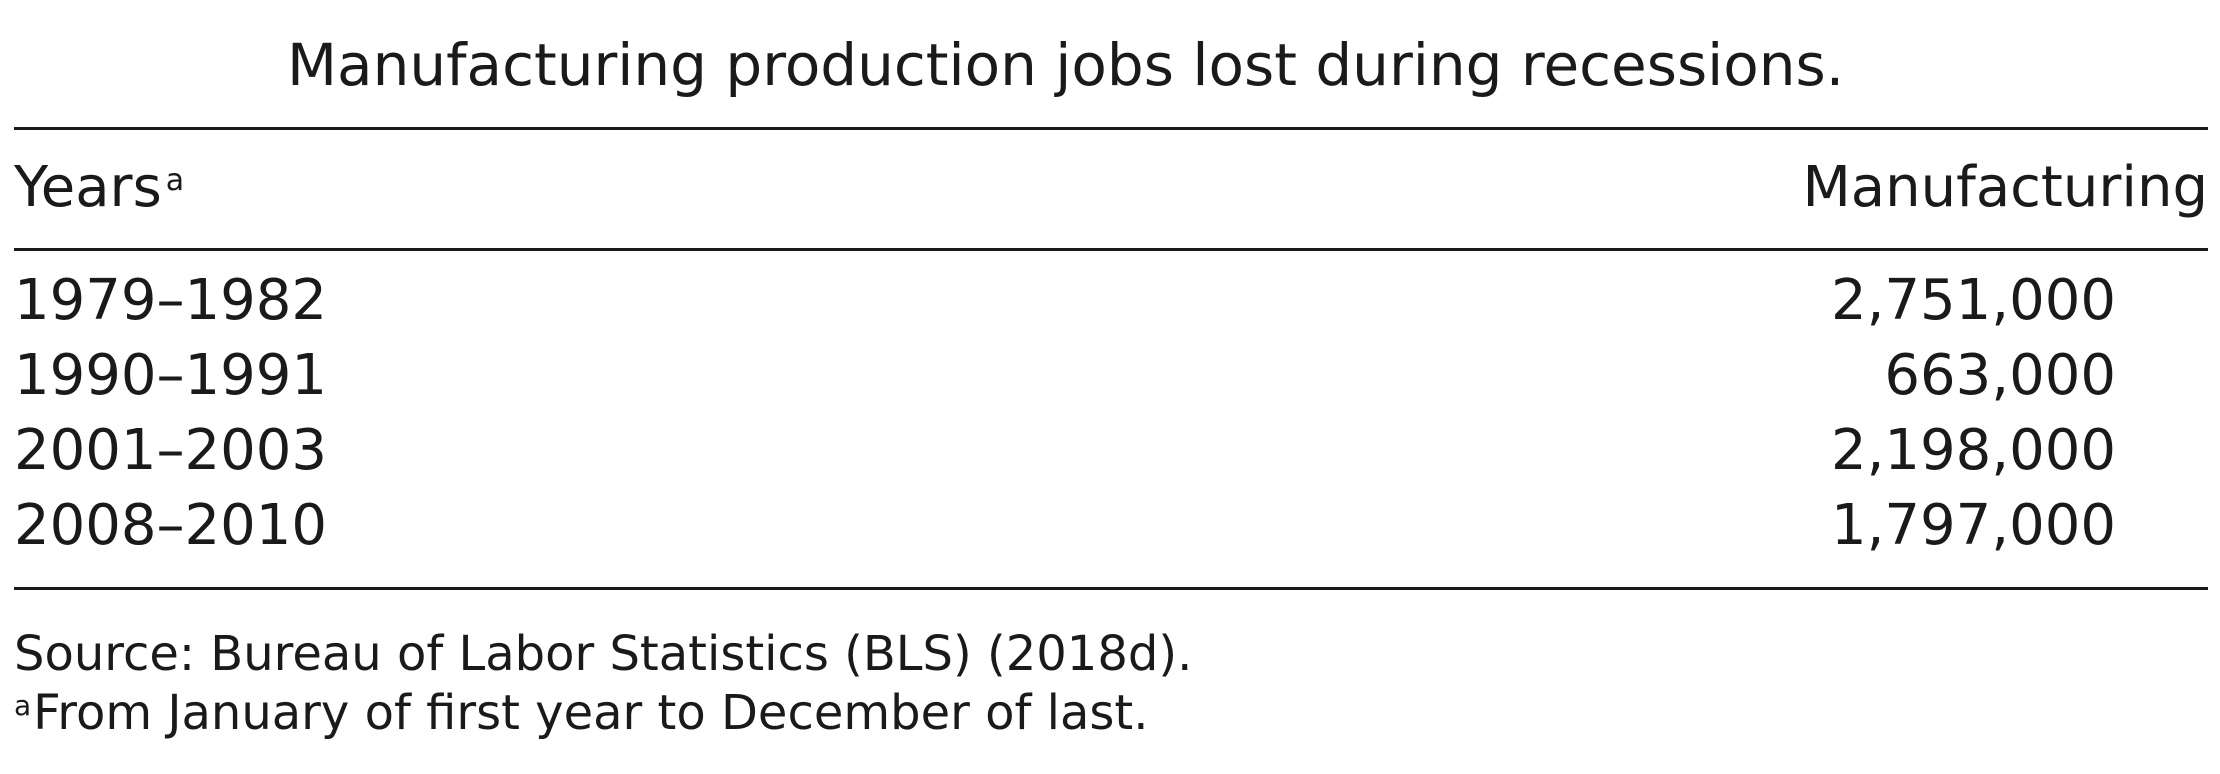 This screenshot has height=774, width=2220. Describe the element at coordinates (1111, 375) in the screenshot. I see `table-row: 1990–1991 663,000` at that location.